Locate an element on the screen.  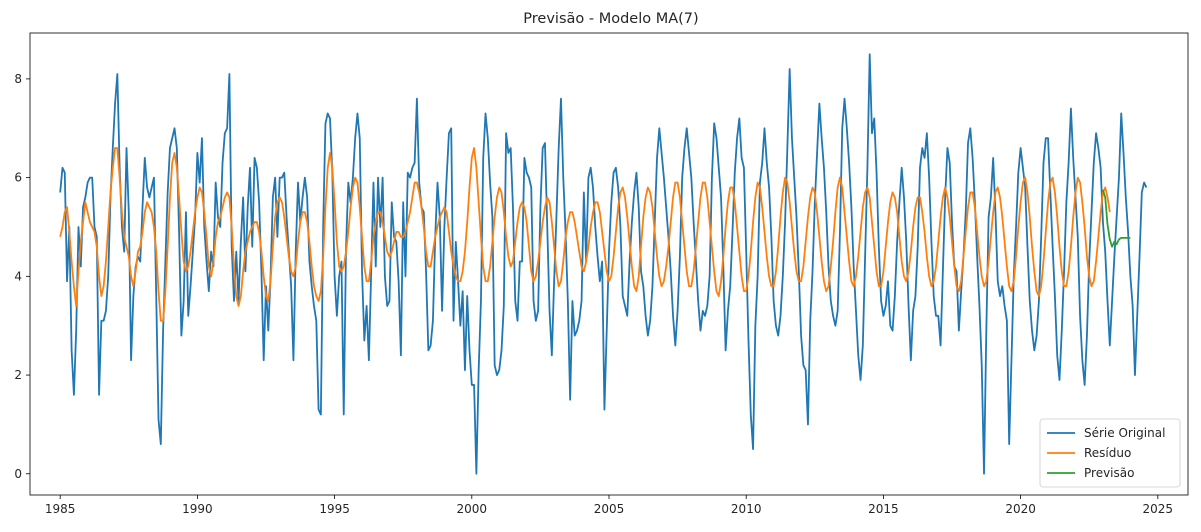
chart-title: Previsão - Modelo MA(7) is located at coordinates (610, 19).